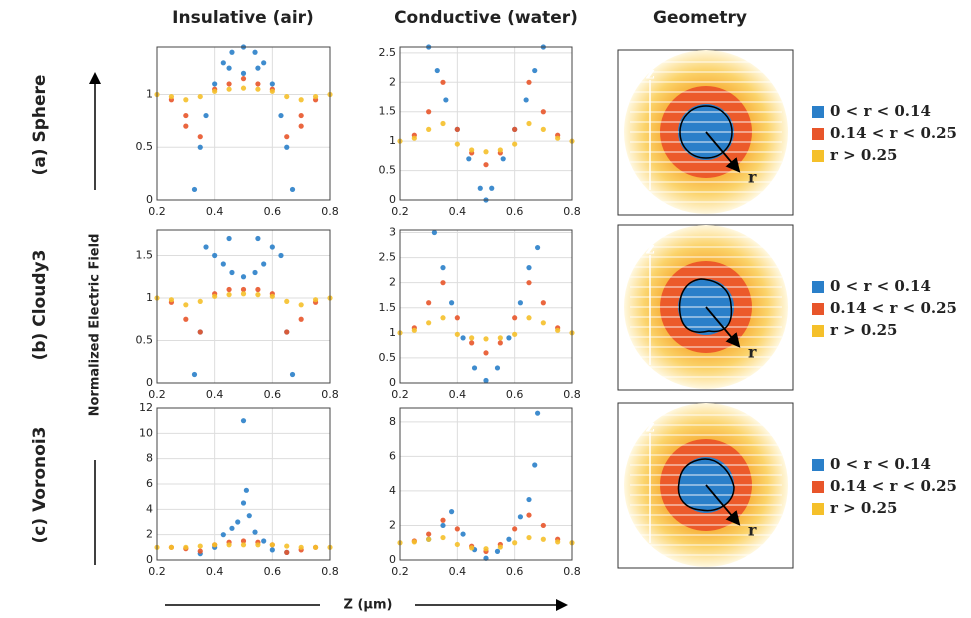  I want to click on x-tick-label: 0.6, so click(273, 211).